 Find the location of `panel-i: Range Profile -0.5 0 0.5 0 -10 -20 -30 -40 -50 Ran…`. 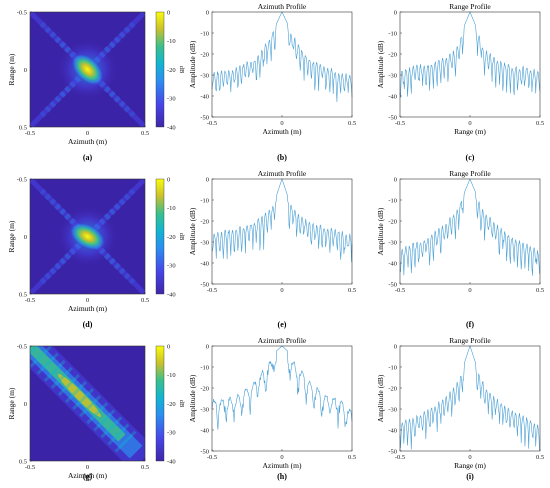

panel-i: Range Profile -0.5 0 0.5 0 -10 -20 -30 -40 -50 Ran… is located at coordinates (460, 408).